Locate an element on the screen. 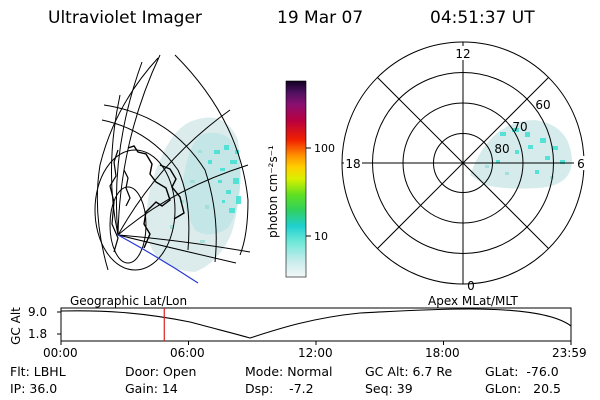  color-scale-bar is located at coordinates (296, 179).